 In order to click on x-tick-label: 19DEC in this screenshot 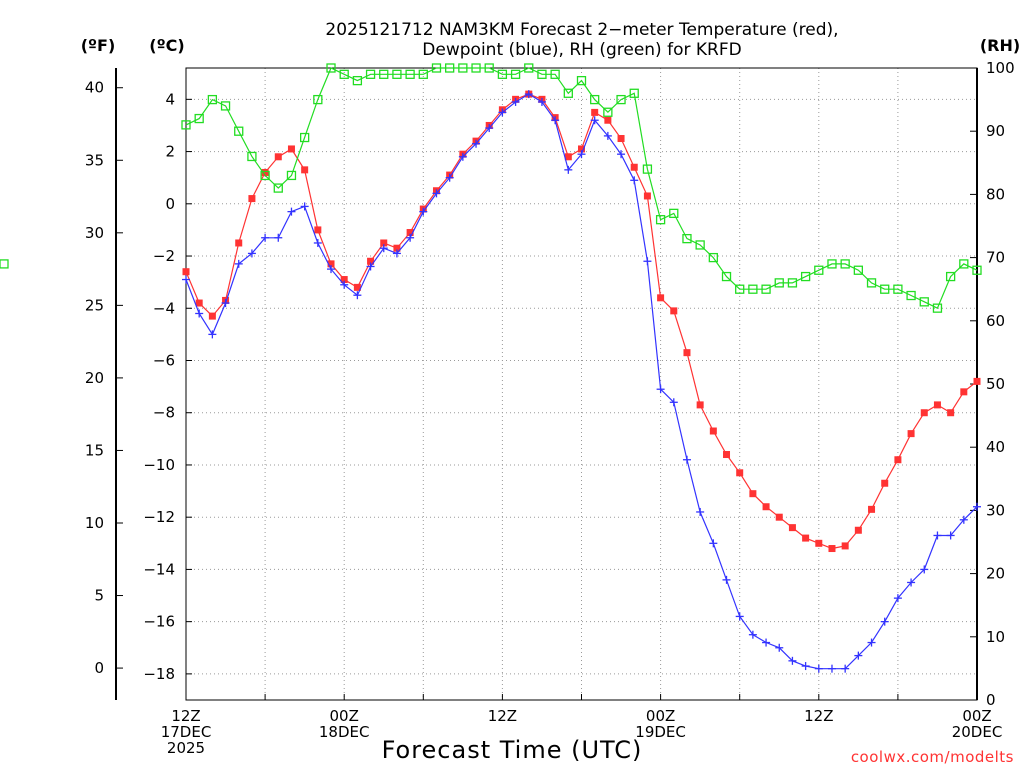, I will do `click(660, 732)`.